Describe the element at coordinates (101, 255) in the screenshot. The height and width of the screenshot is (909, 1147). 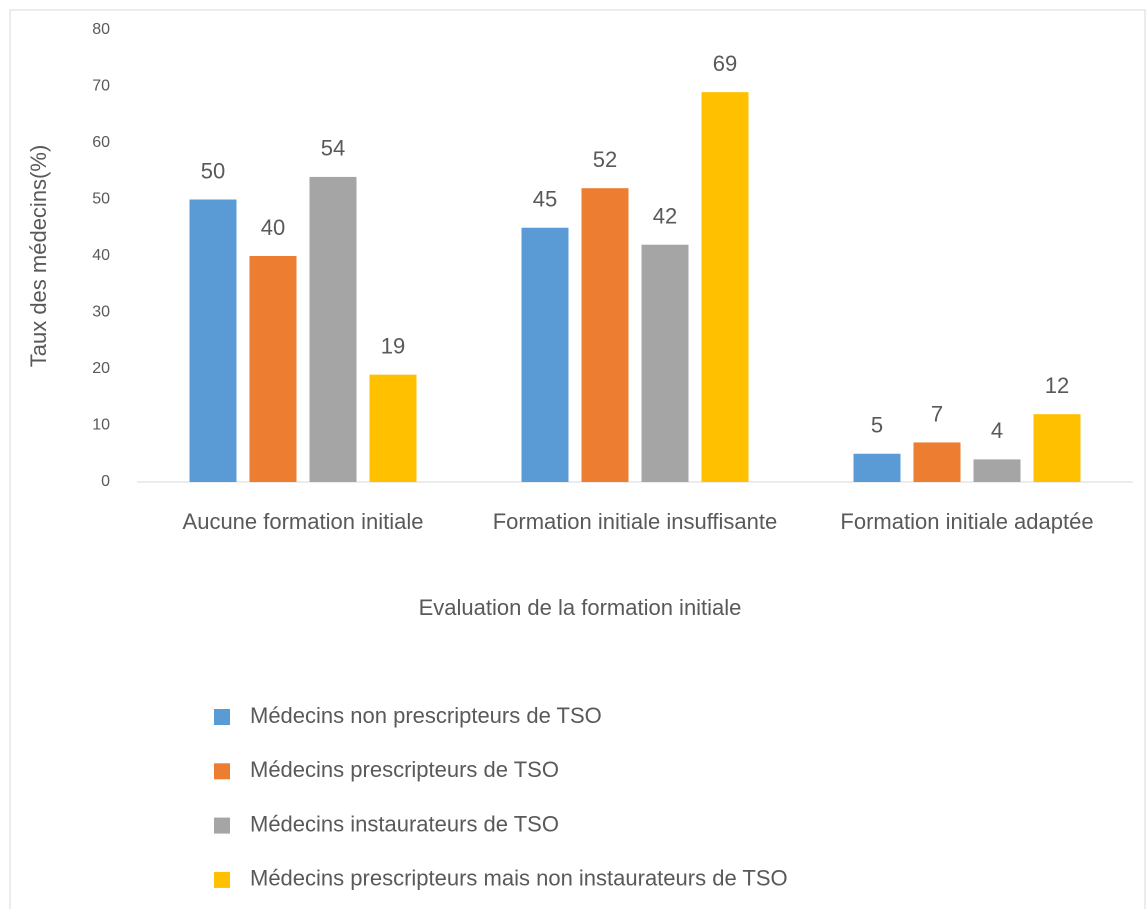
I see `y-tick-label: 40` at that location.